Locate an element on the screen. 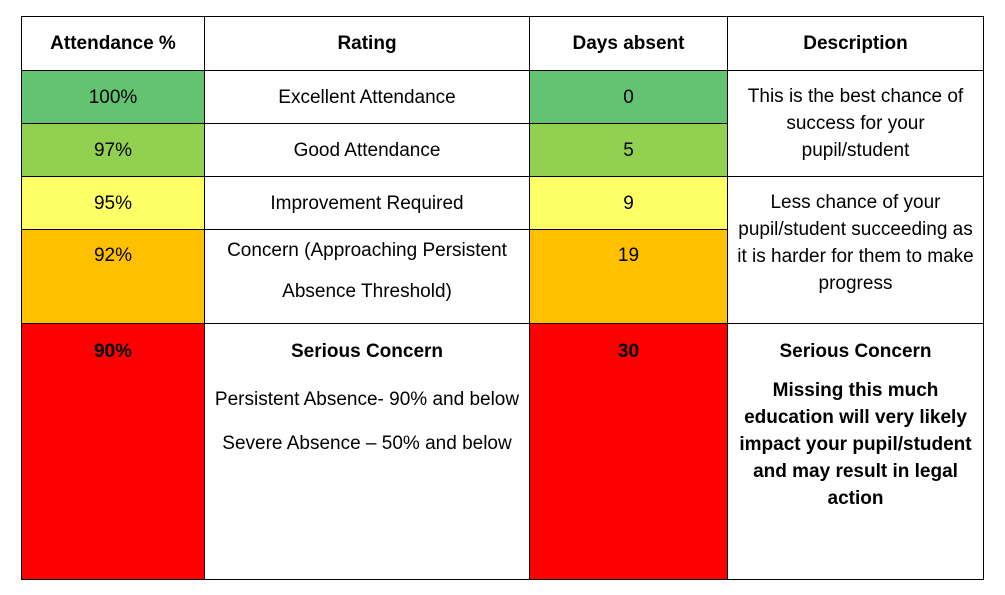 The height and width of the screenshot is (595, 1005). description-title: Serious Concern is located at coordinates (855, 351).